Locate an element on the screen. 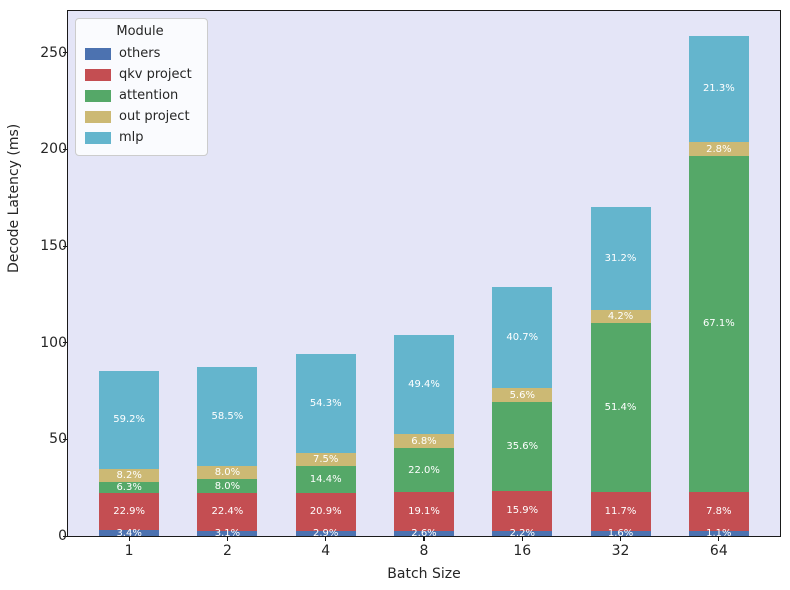 The height and width of the screenshot is (590, 790). y-tick-label: 0 is located at coordinates (62, 536).